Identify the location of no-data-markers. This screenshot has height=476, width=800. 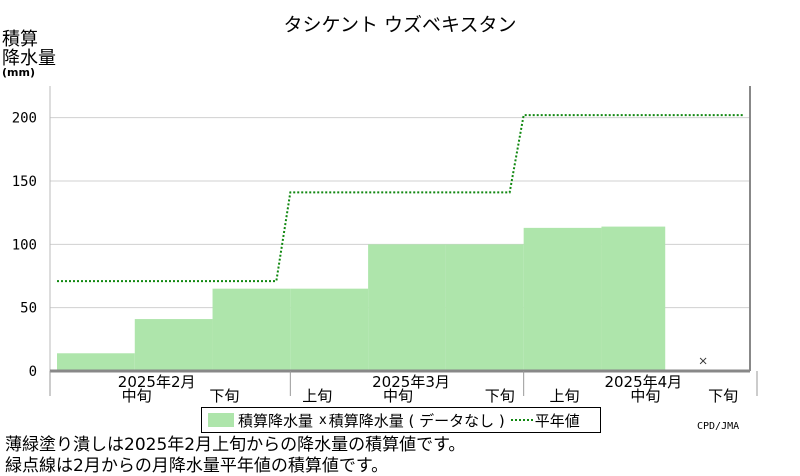
(703, 361).